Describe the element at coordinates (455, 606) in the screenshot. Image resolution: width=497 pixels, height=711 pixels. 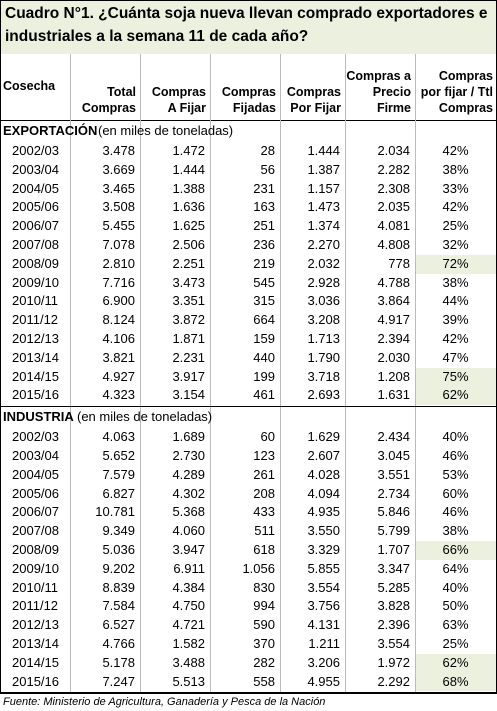
I see `cell: 50%` at that location.